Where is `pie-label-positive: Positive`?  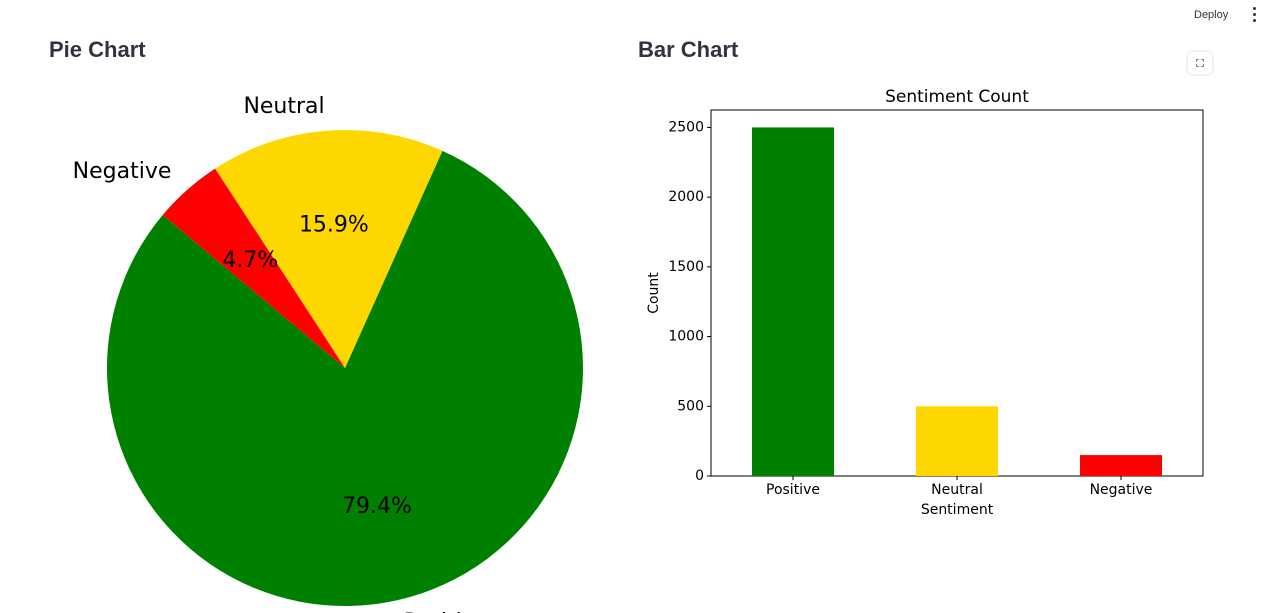 pie-label-positive: Positive is located at coordinates (446, 611).